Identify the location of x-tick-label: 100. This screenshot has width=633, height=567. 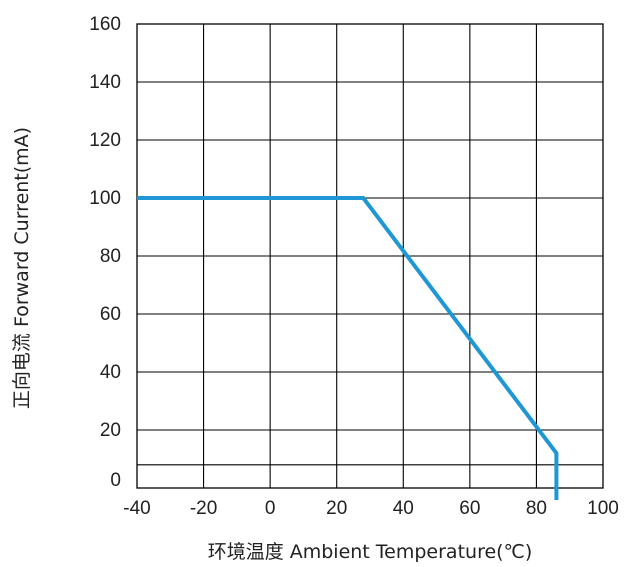
(603, 508).